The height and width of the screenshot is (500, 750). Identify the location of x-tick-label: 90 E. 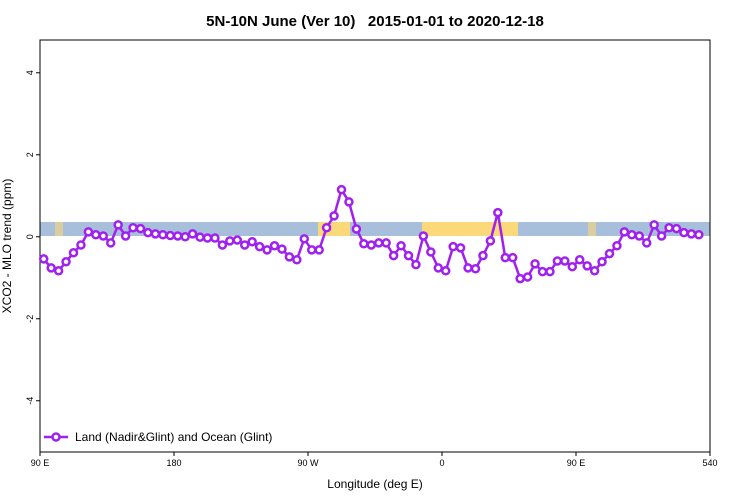
(40, 463).